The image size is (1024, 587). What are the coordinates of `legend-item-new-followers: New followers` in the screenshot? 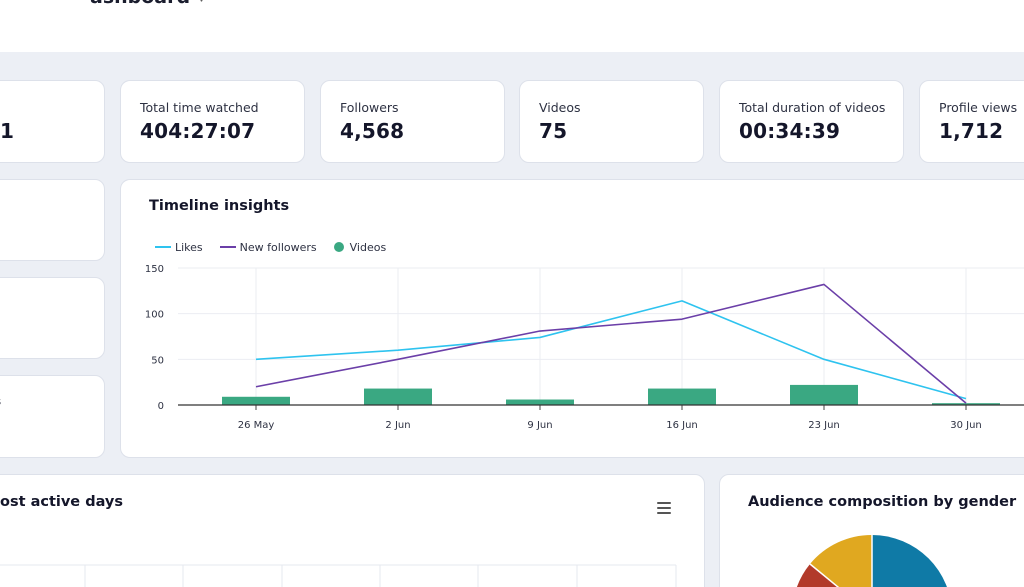 It's located at (268, 247).